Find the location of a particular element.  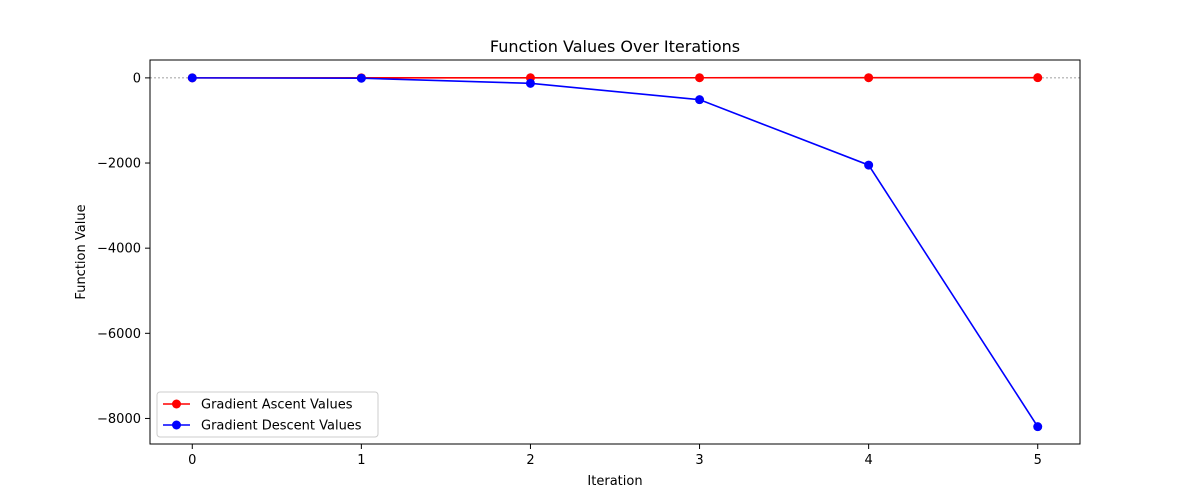

x-tick-label: 0 is located at coordinates (192, 460).